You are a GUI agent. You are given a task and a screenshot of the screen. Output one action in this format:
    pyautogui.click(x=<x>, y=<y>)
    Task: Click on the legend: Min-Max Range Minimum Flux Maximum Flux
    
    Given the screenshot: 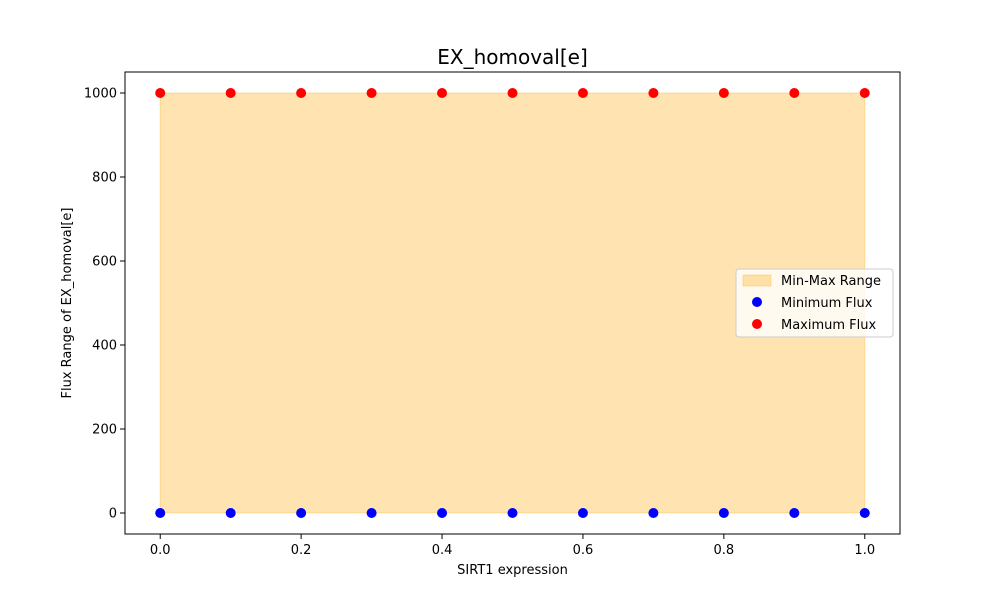 What is the action you would take?
    pyautogui.click(x=814, y=303)
    